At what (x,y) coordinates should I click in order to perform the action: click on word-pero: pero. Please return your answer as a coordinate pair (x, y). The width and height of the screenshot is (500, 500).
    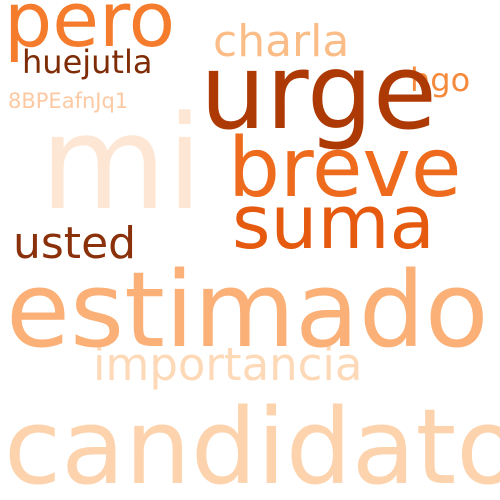
    Looking at the image, I should click on (90, 32).